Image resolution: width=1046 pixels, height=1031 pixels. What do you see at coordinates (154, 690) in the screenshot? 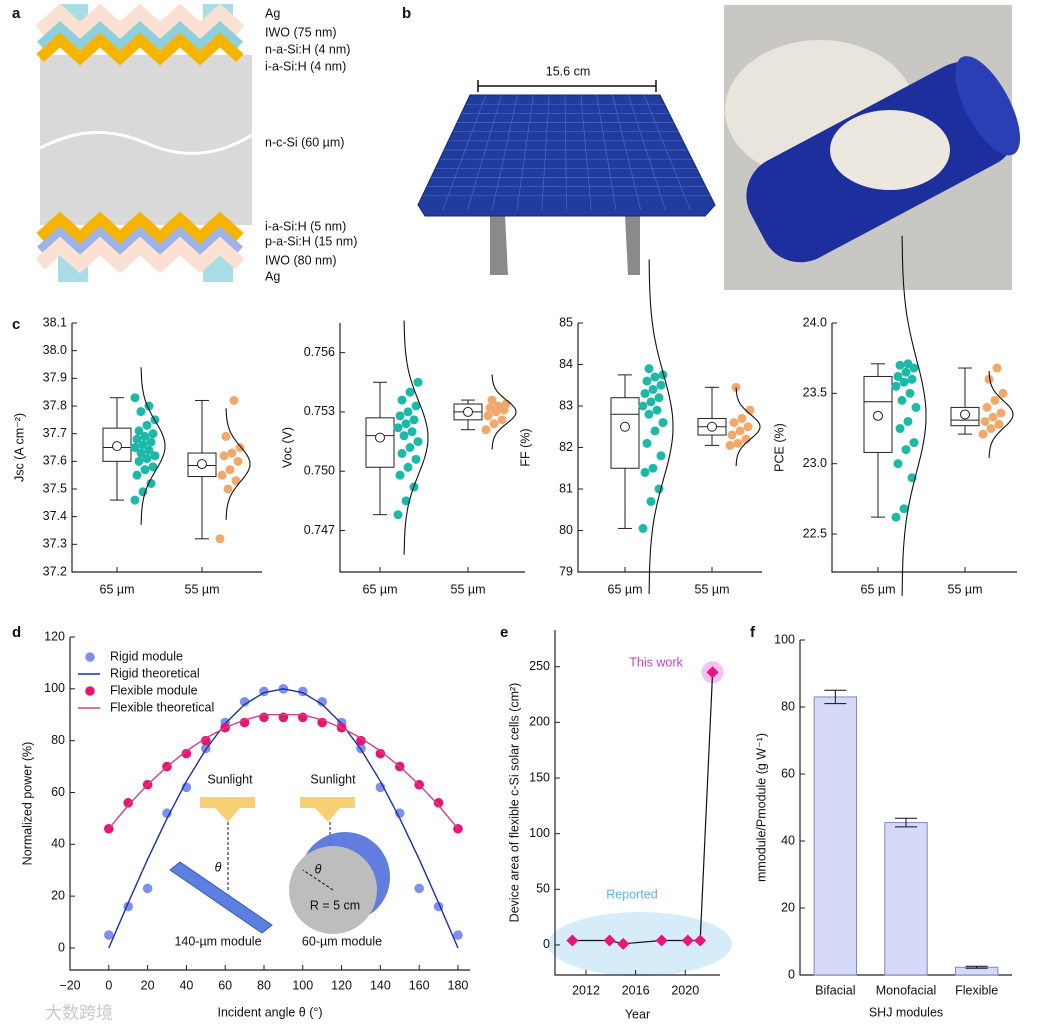
I see `legend-label: Flexible module` at bounding box center [154, 690].